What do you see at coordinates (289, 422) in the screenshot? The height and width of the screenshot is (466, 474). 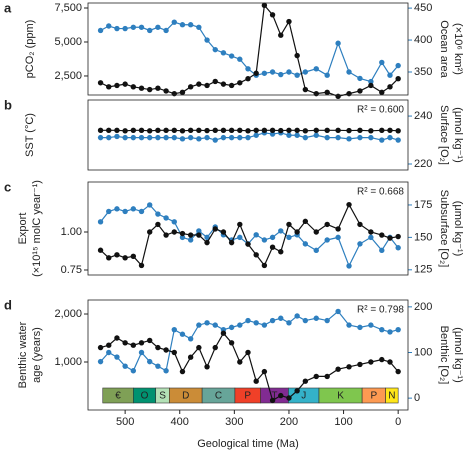 I see `x-tick-label: 200` at bounding box center [289, 422].